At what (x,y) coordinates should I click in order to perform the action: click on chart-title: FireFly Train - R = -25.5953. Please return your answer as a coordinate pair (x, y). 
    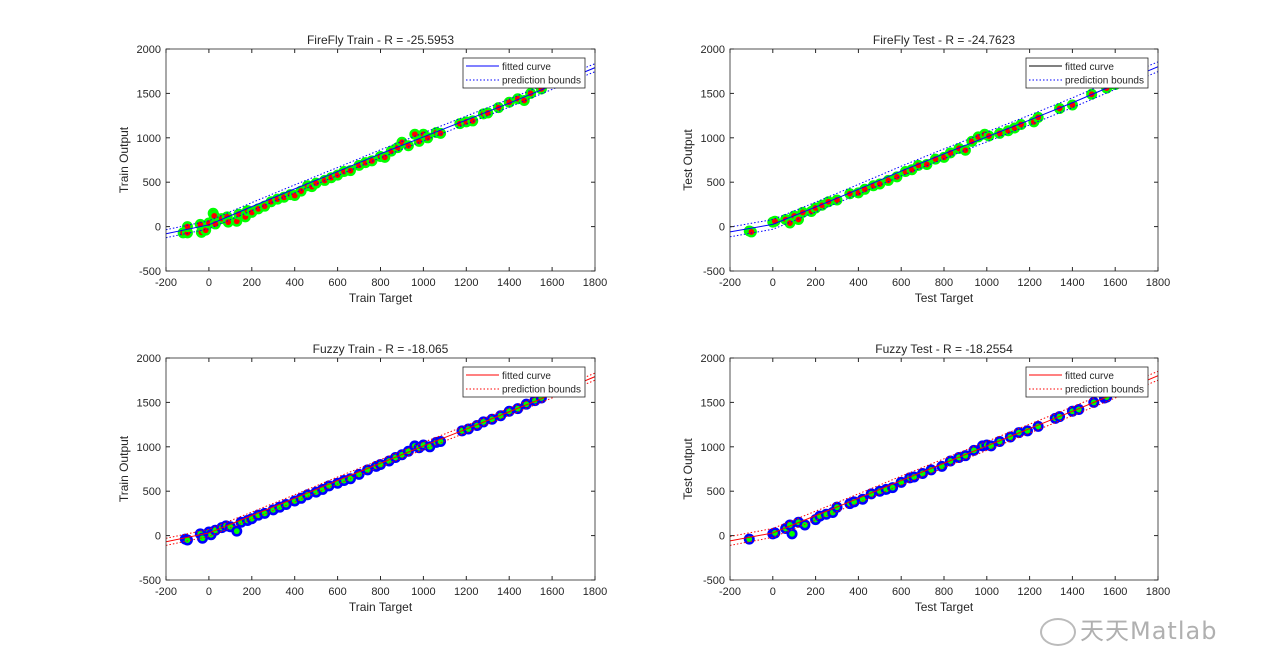
    Looking at the image, I should click on (380, 40).